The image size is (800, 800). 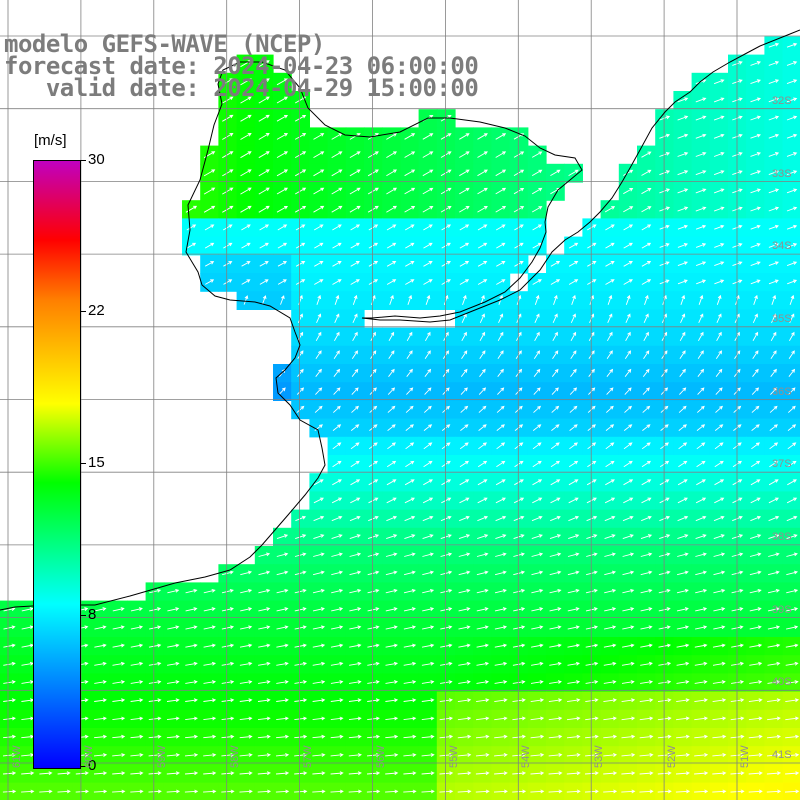 What do you see at coordinates (162, 756) in the screenshot?
I see `lon-label: 59W` at bounding box center [162, 756].